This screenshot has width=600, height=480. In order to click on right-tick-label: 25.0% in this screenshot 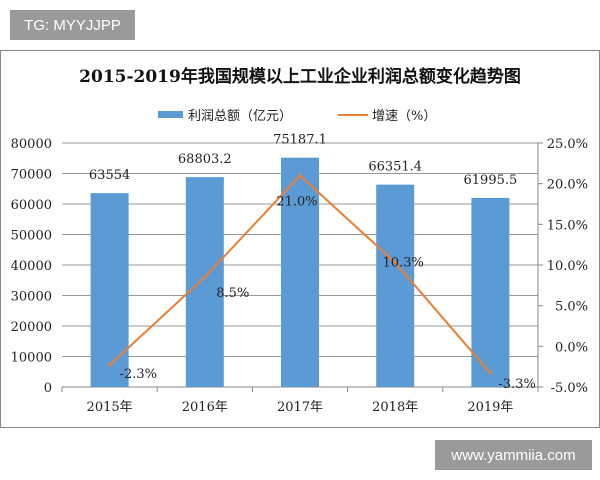, I will do `click(567, 144)`.